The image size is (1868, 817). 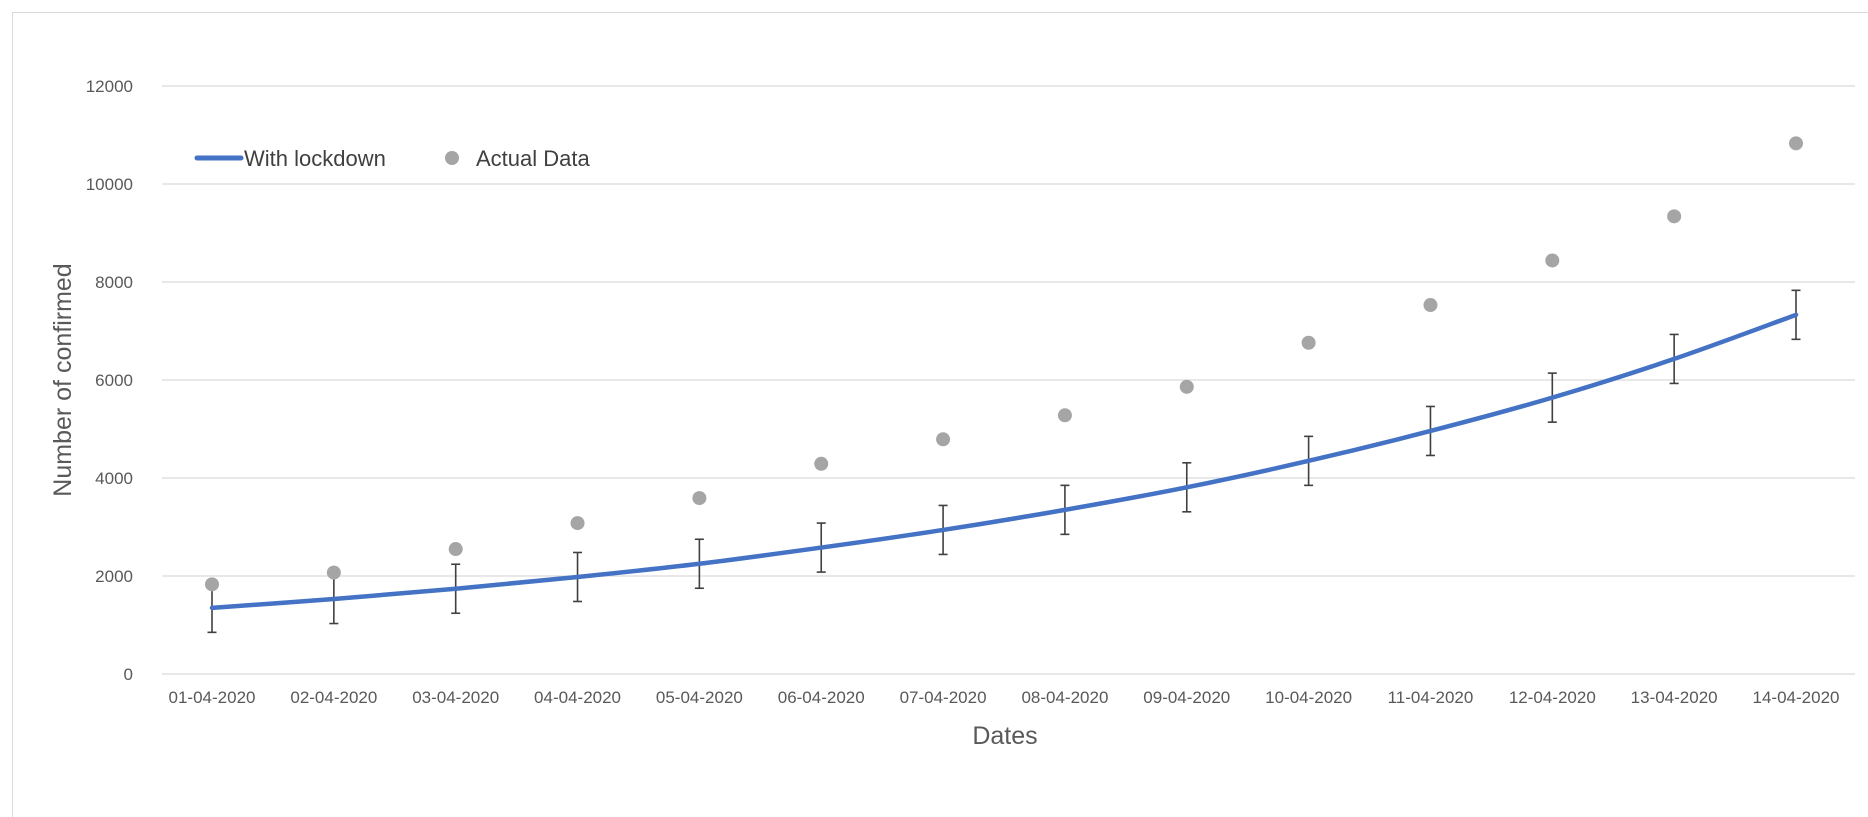 What do you see at coordinates (1186, 386) in the screenshot?
I see `point-actual-data-09-04-2020` at bounding box center [1186, 386].